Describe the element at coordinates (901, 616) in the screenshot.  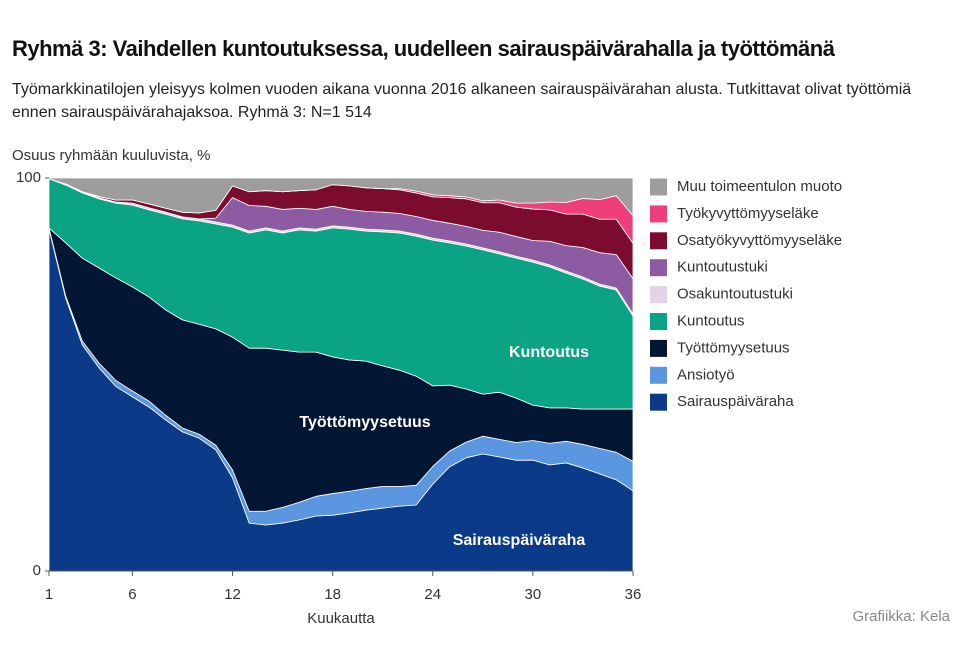
I see `source: Grafiikka: Kela` at that location.